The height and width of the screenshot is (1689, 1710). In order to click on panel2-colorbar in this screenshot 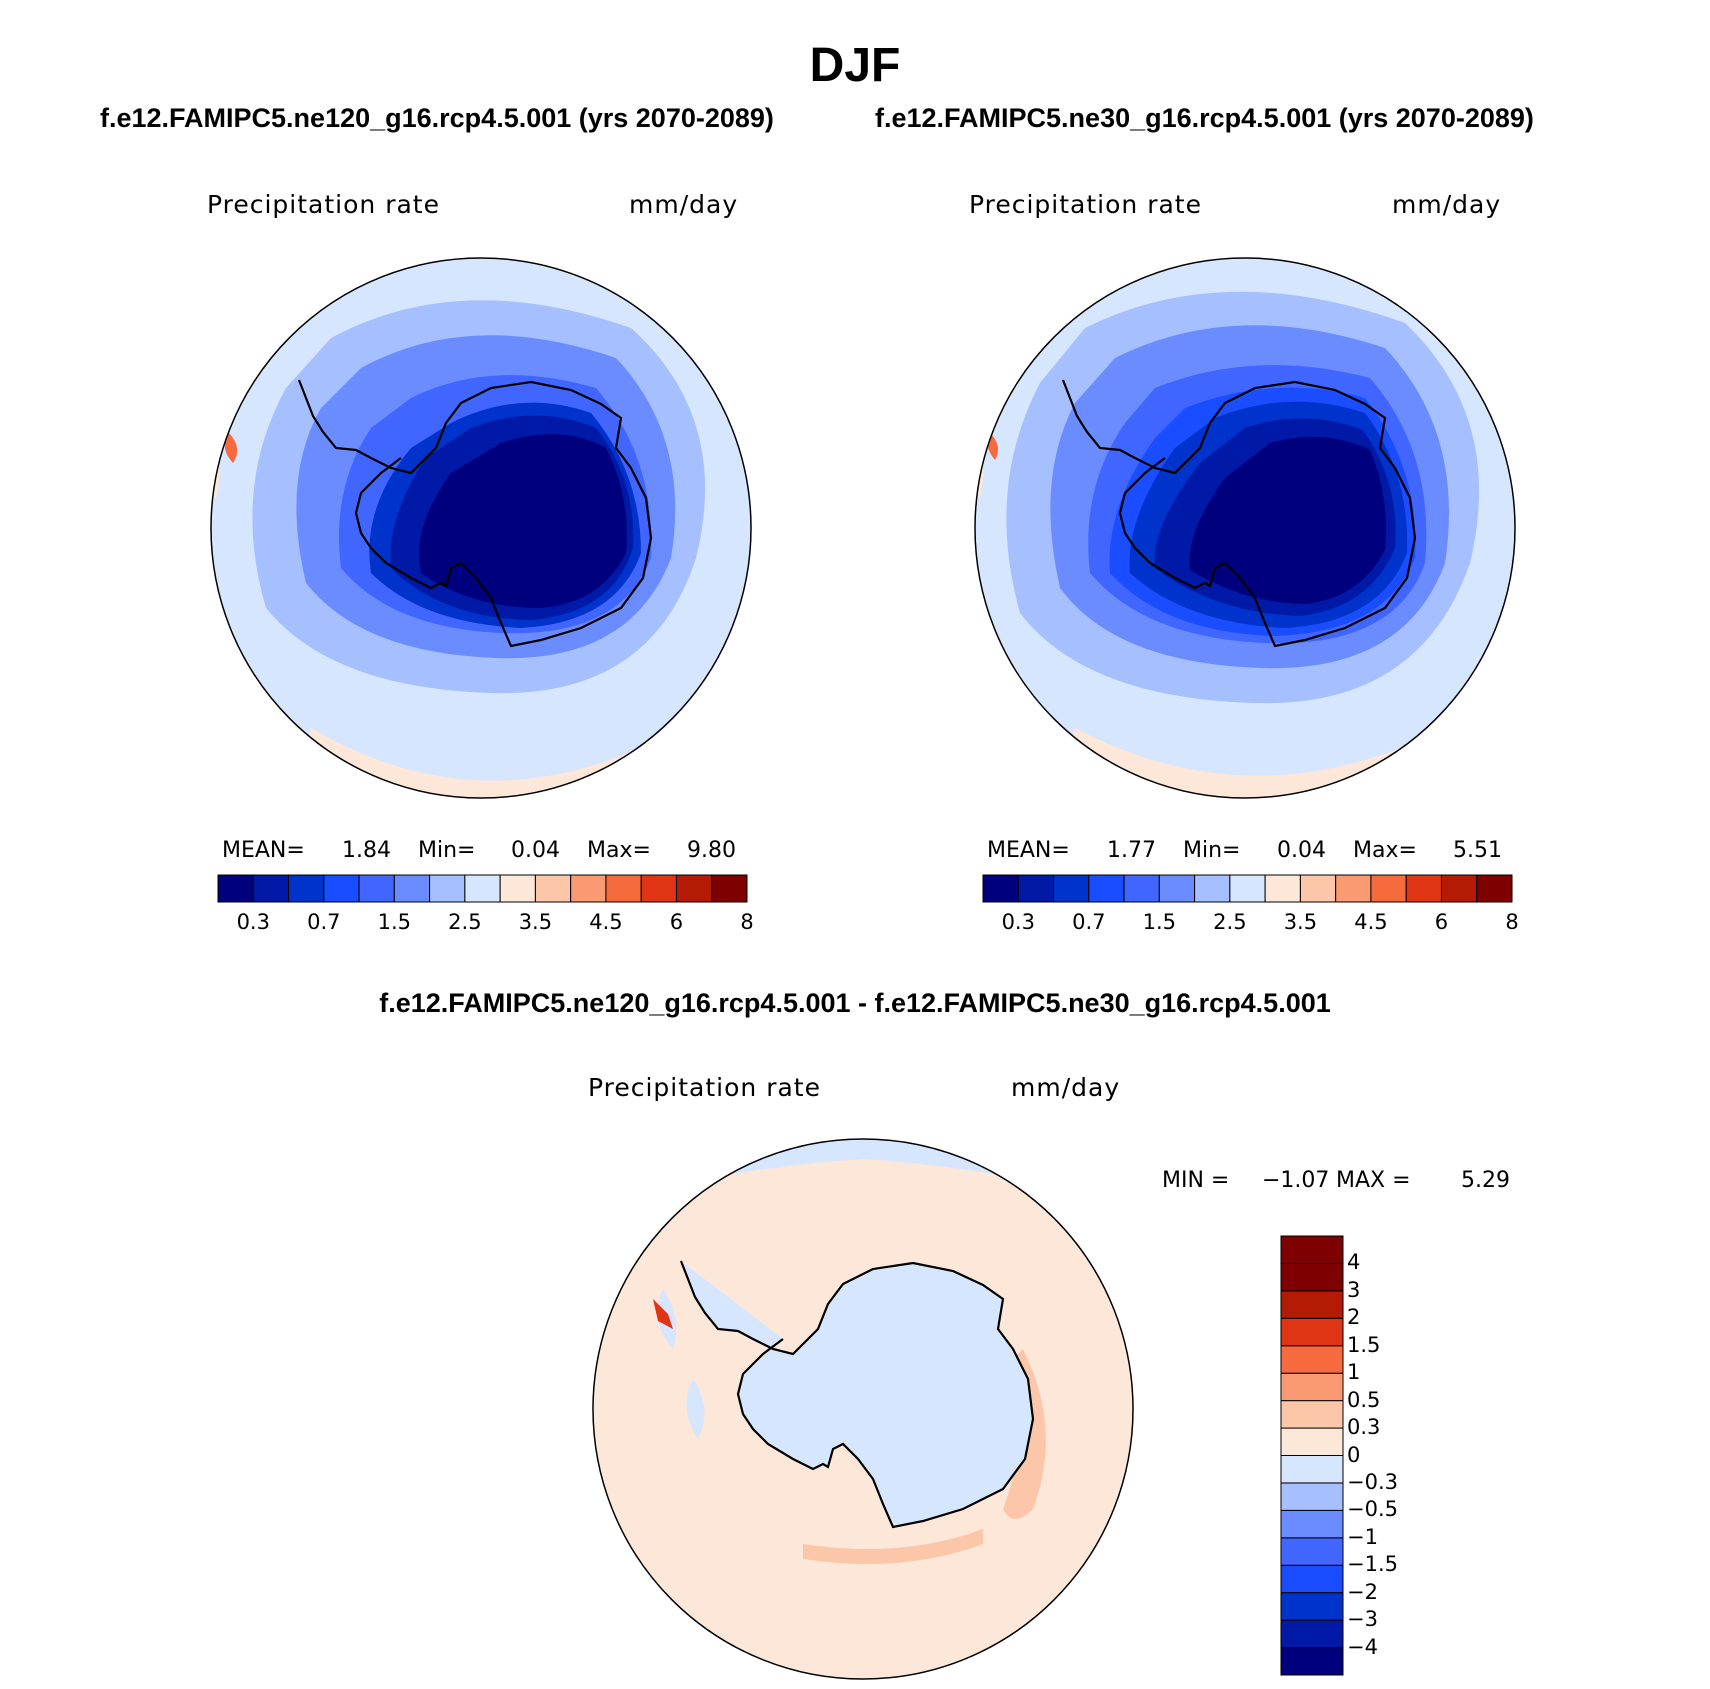, I will do `click(1247, 888)`.